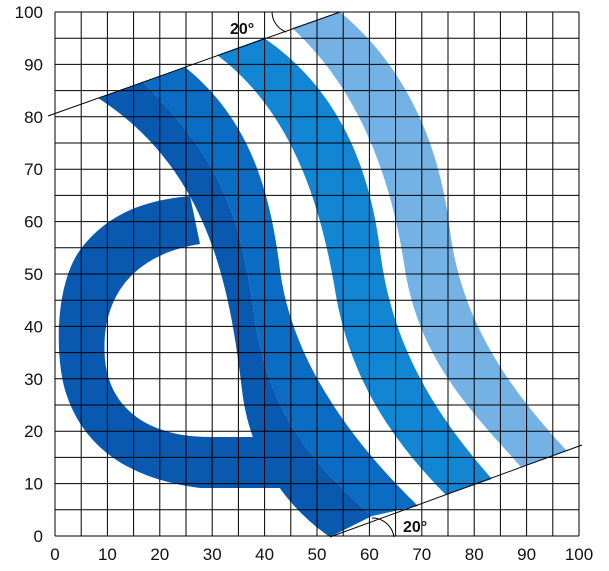  What do you see at coordinates (474, 554) in the screenshot?
I see `x-tick-label: 80` at bounding box center [474, 554].